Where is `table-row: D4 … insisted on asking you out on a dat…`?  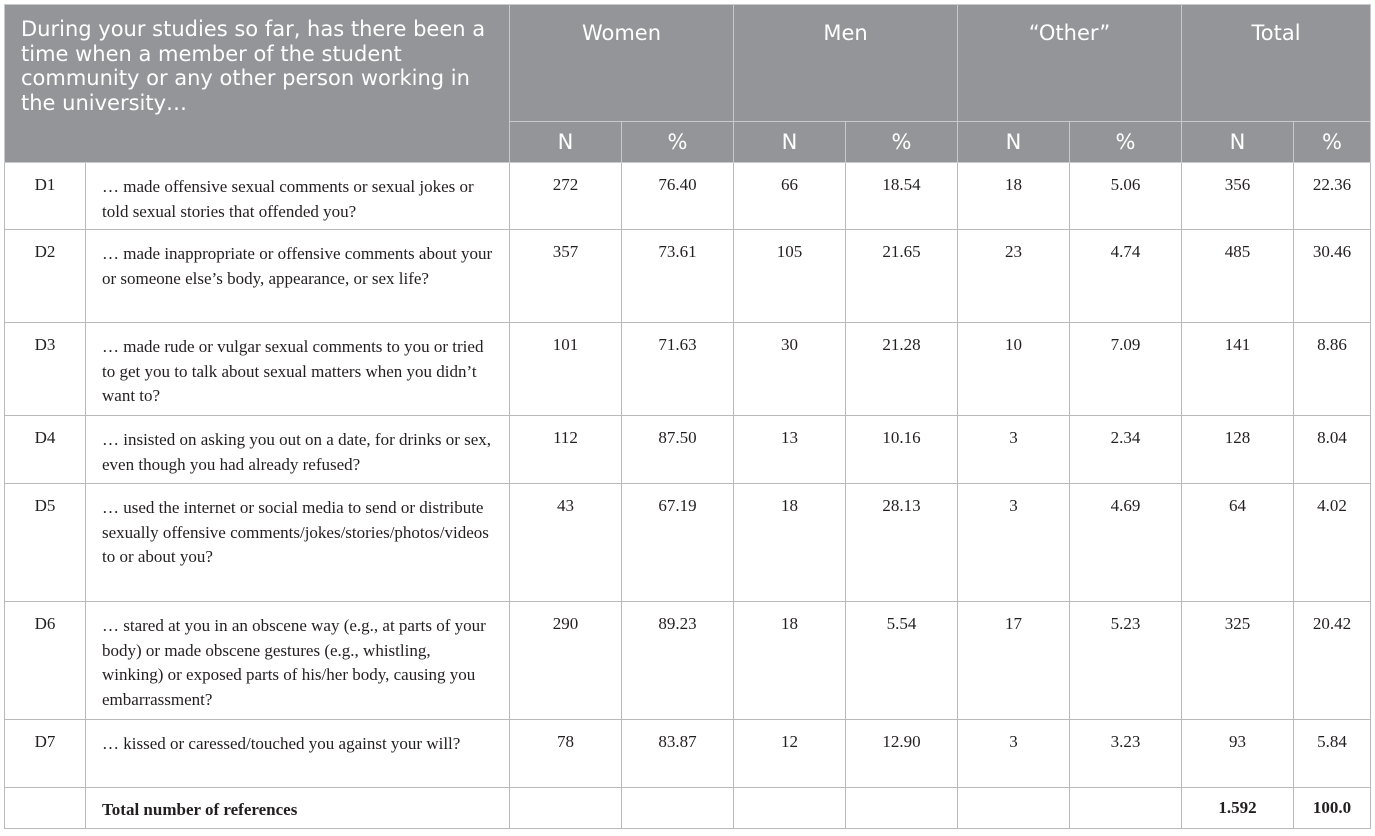
table-row: D4 … insisted on asking you out on a dat… is located at coordinates (688, 449).